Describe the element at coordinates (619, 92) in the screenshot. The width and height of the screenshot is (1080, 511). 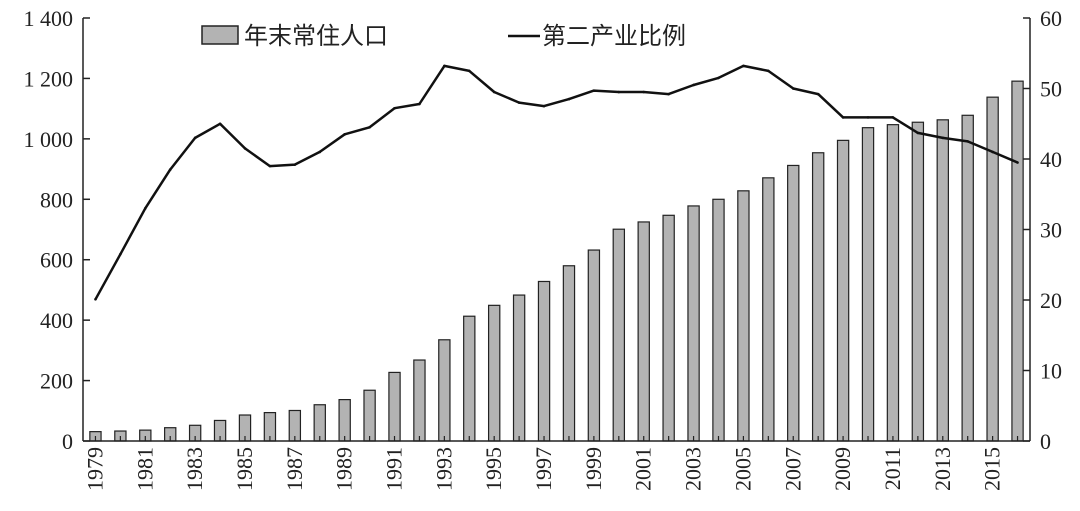
I see `line-point-2000` at that location.